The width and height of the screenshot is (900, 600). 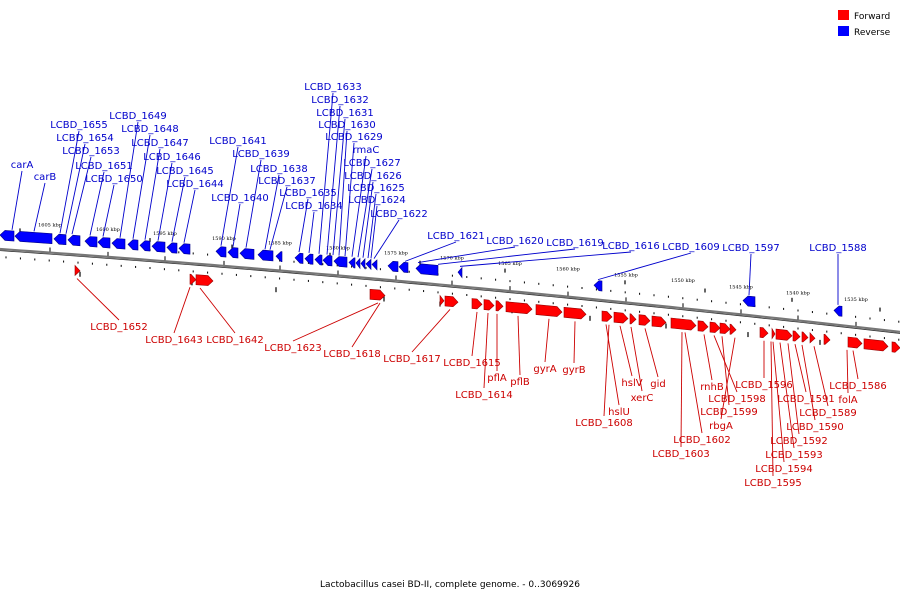 I want to click on reverse-gene-label: LCBD_1616, so click(x=631, y=246).